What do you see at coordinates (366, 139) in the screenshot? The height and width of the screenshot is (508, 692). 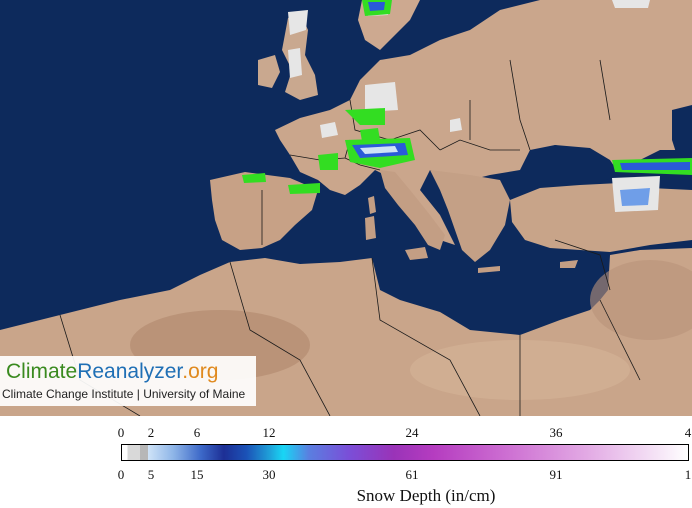 I see `snow-alps` at bounding box center [366, 139].